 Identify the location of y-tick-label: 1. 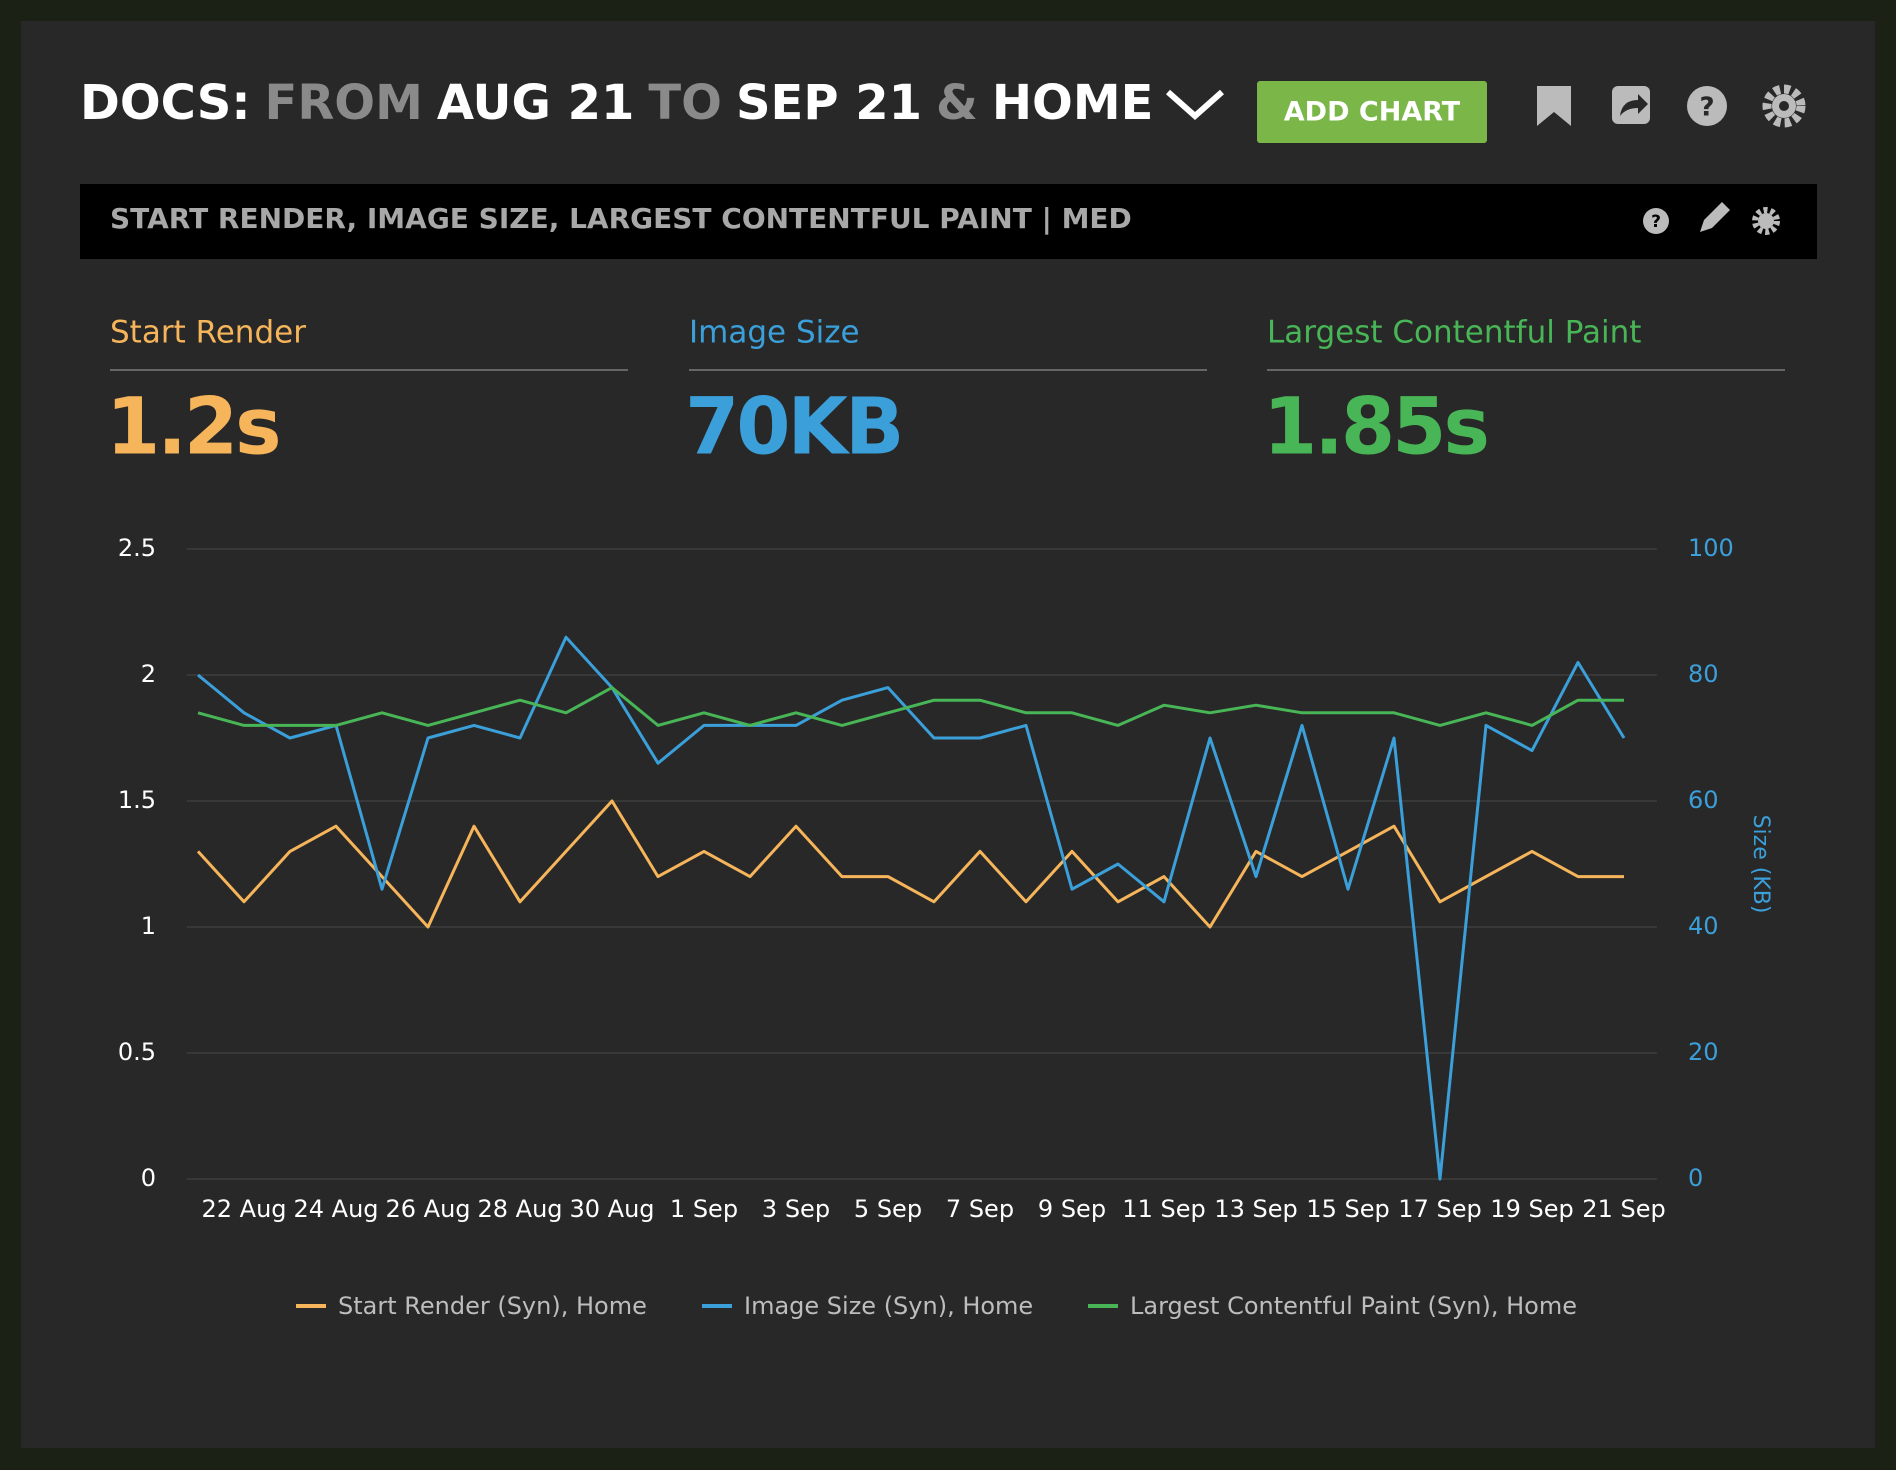
(148, 926).